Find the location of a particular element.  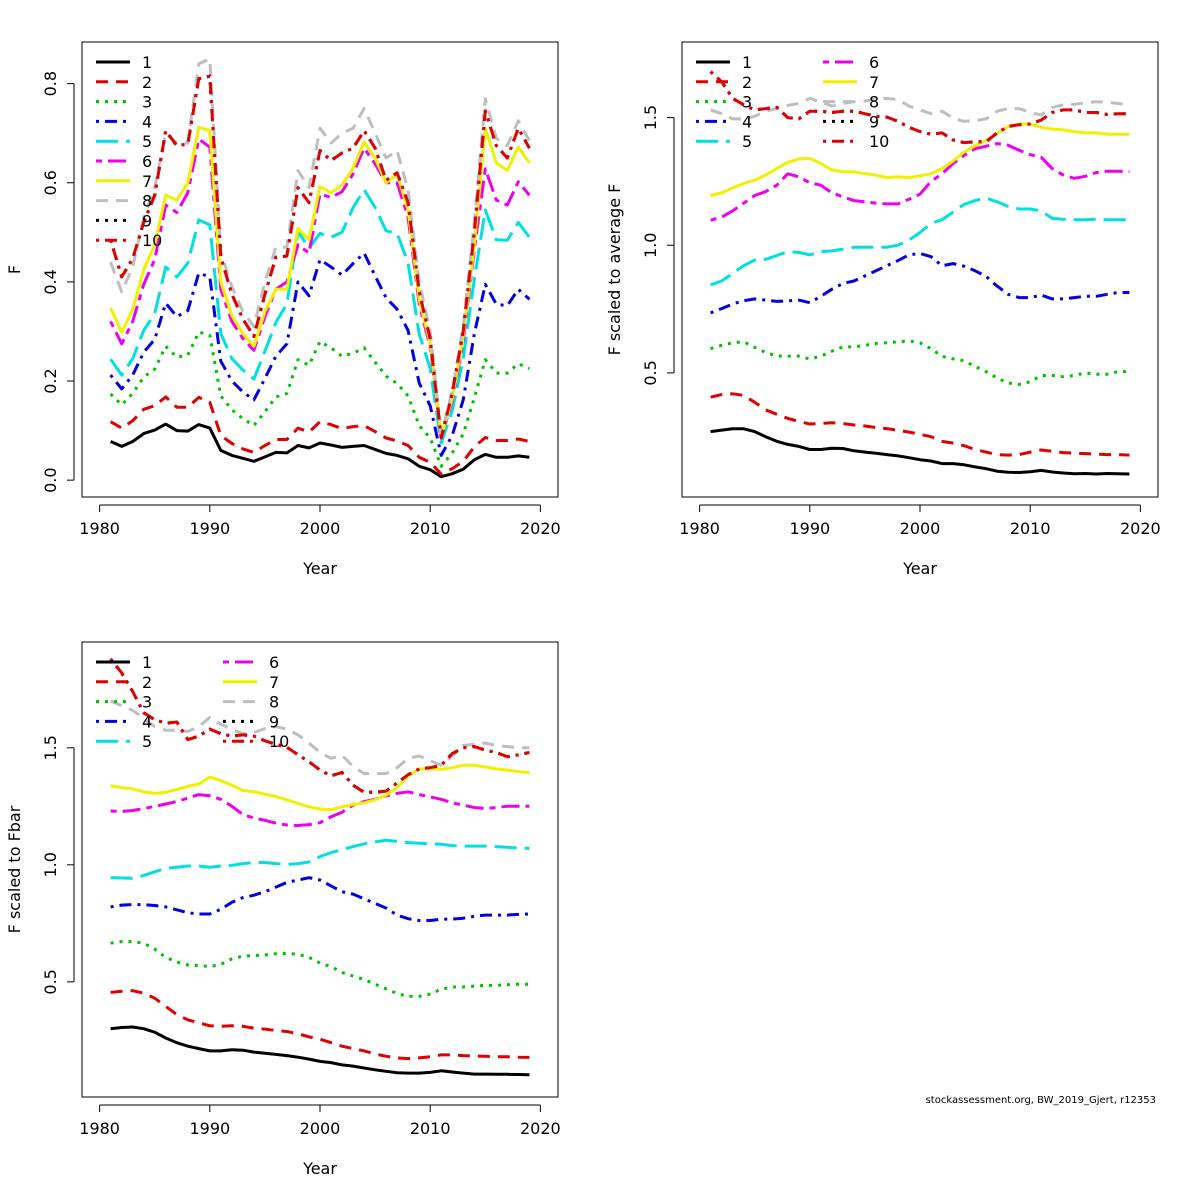

y-tick-label: 0.8 is located at coordinates (50, 83).